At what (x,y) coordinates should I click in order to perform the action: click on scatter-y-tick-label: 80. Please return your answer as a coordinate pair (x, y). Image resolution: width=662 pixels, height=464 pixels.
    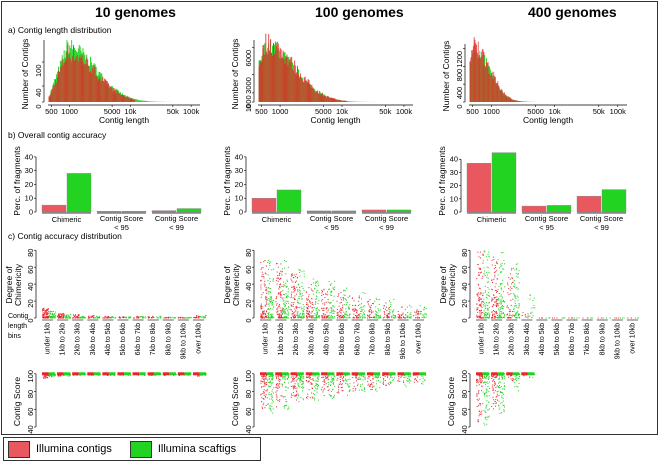
    Looking at the image, I should click on (30, 253).